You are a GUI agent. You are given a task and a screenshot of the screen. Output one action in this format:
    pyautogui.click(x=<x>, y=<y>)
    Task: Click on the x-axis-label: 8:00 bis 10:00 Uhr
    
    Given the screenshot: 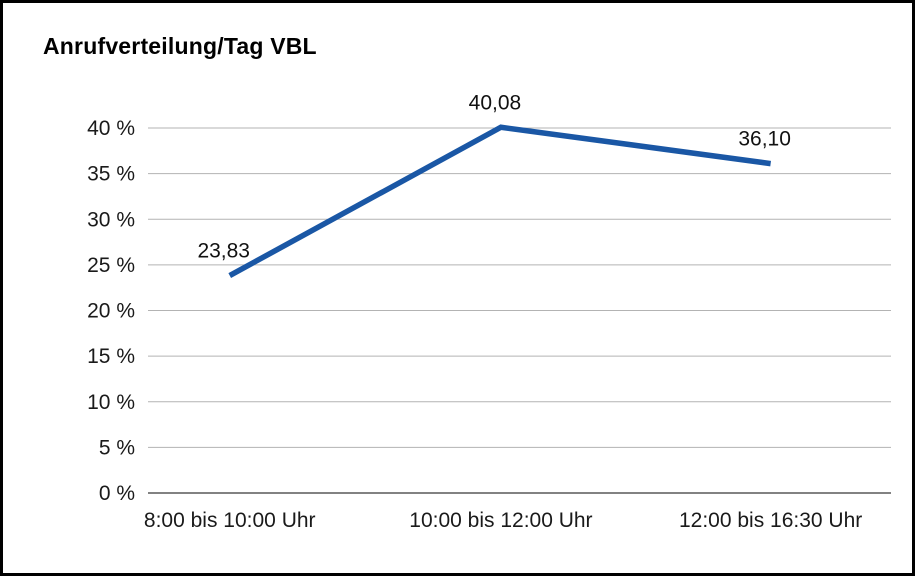 What is the action you would take?
    pyautogui.click(x=230, y=520)
    